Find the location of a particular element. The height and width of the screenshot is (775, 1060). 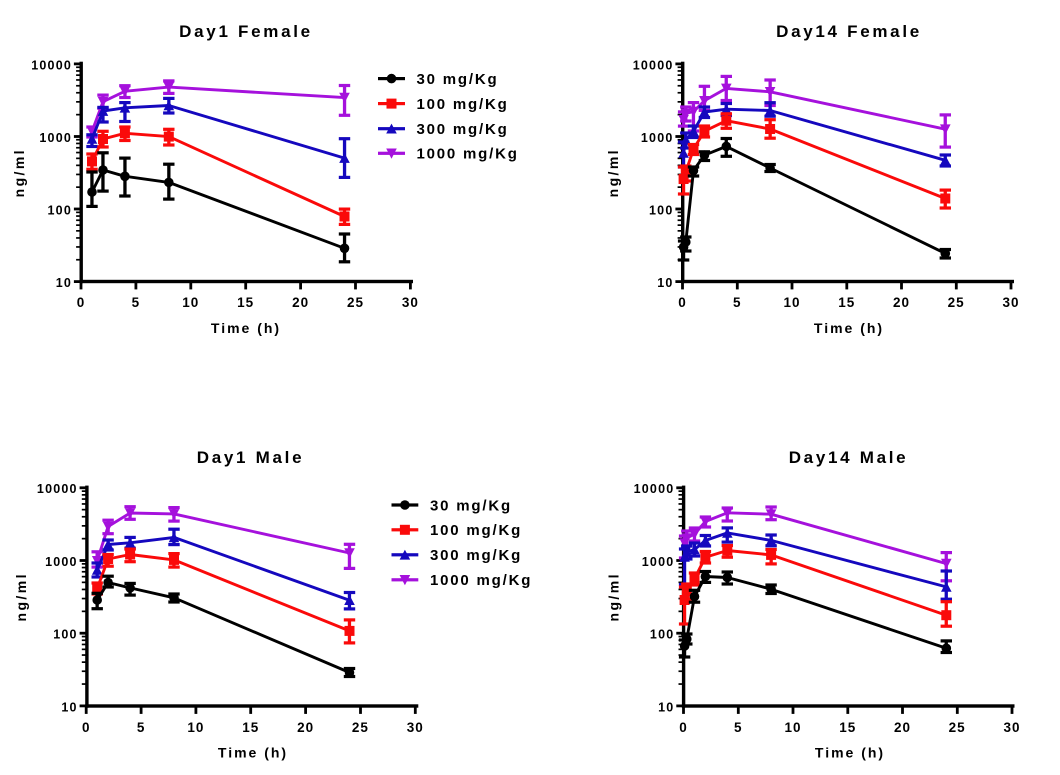

svg-text: Day1 Male is located at coordinates (250, 457).